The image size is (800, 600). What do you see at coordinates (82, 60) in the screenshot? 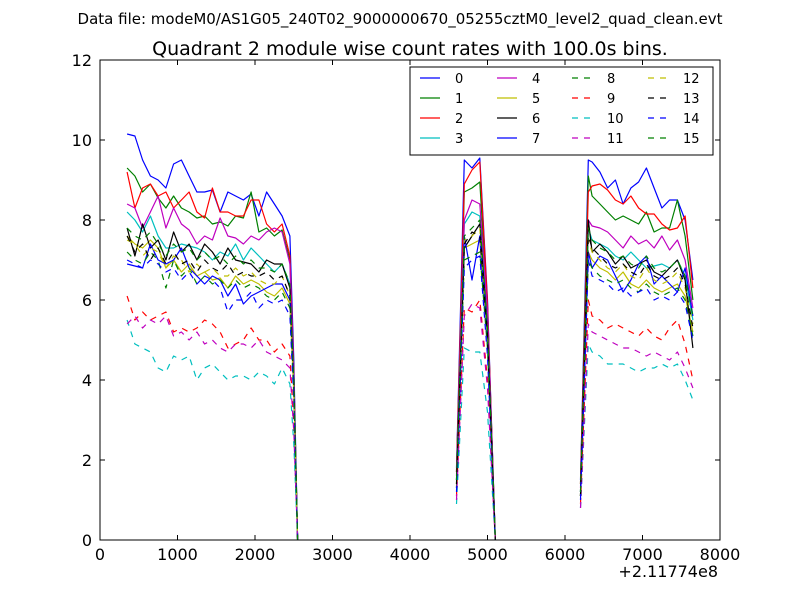
I see `y-tick-label-12: 12` at bounding box center [82, 60].